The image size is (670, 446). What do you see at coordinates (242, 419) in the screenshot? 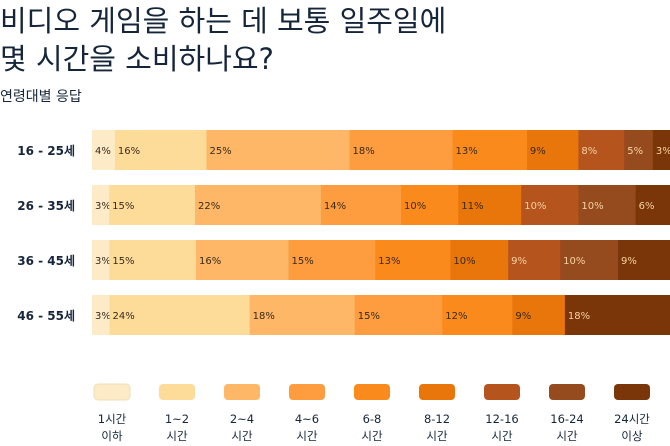
I see `legend-label: 2~4` at bounding box center [242, 419].